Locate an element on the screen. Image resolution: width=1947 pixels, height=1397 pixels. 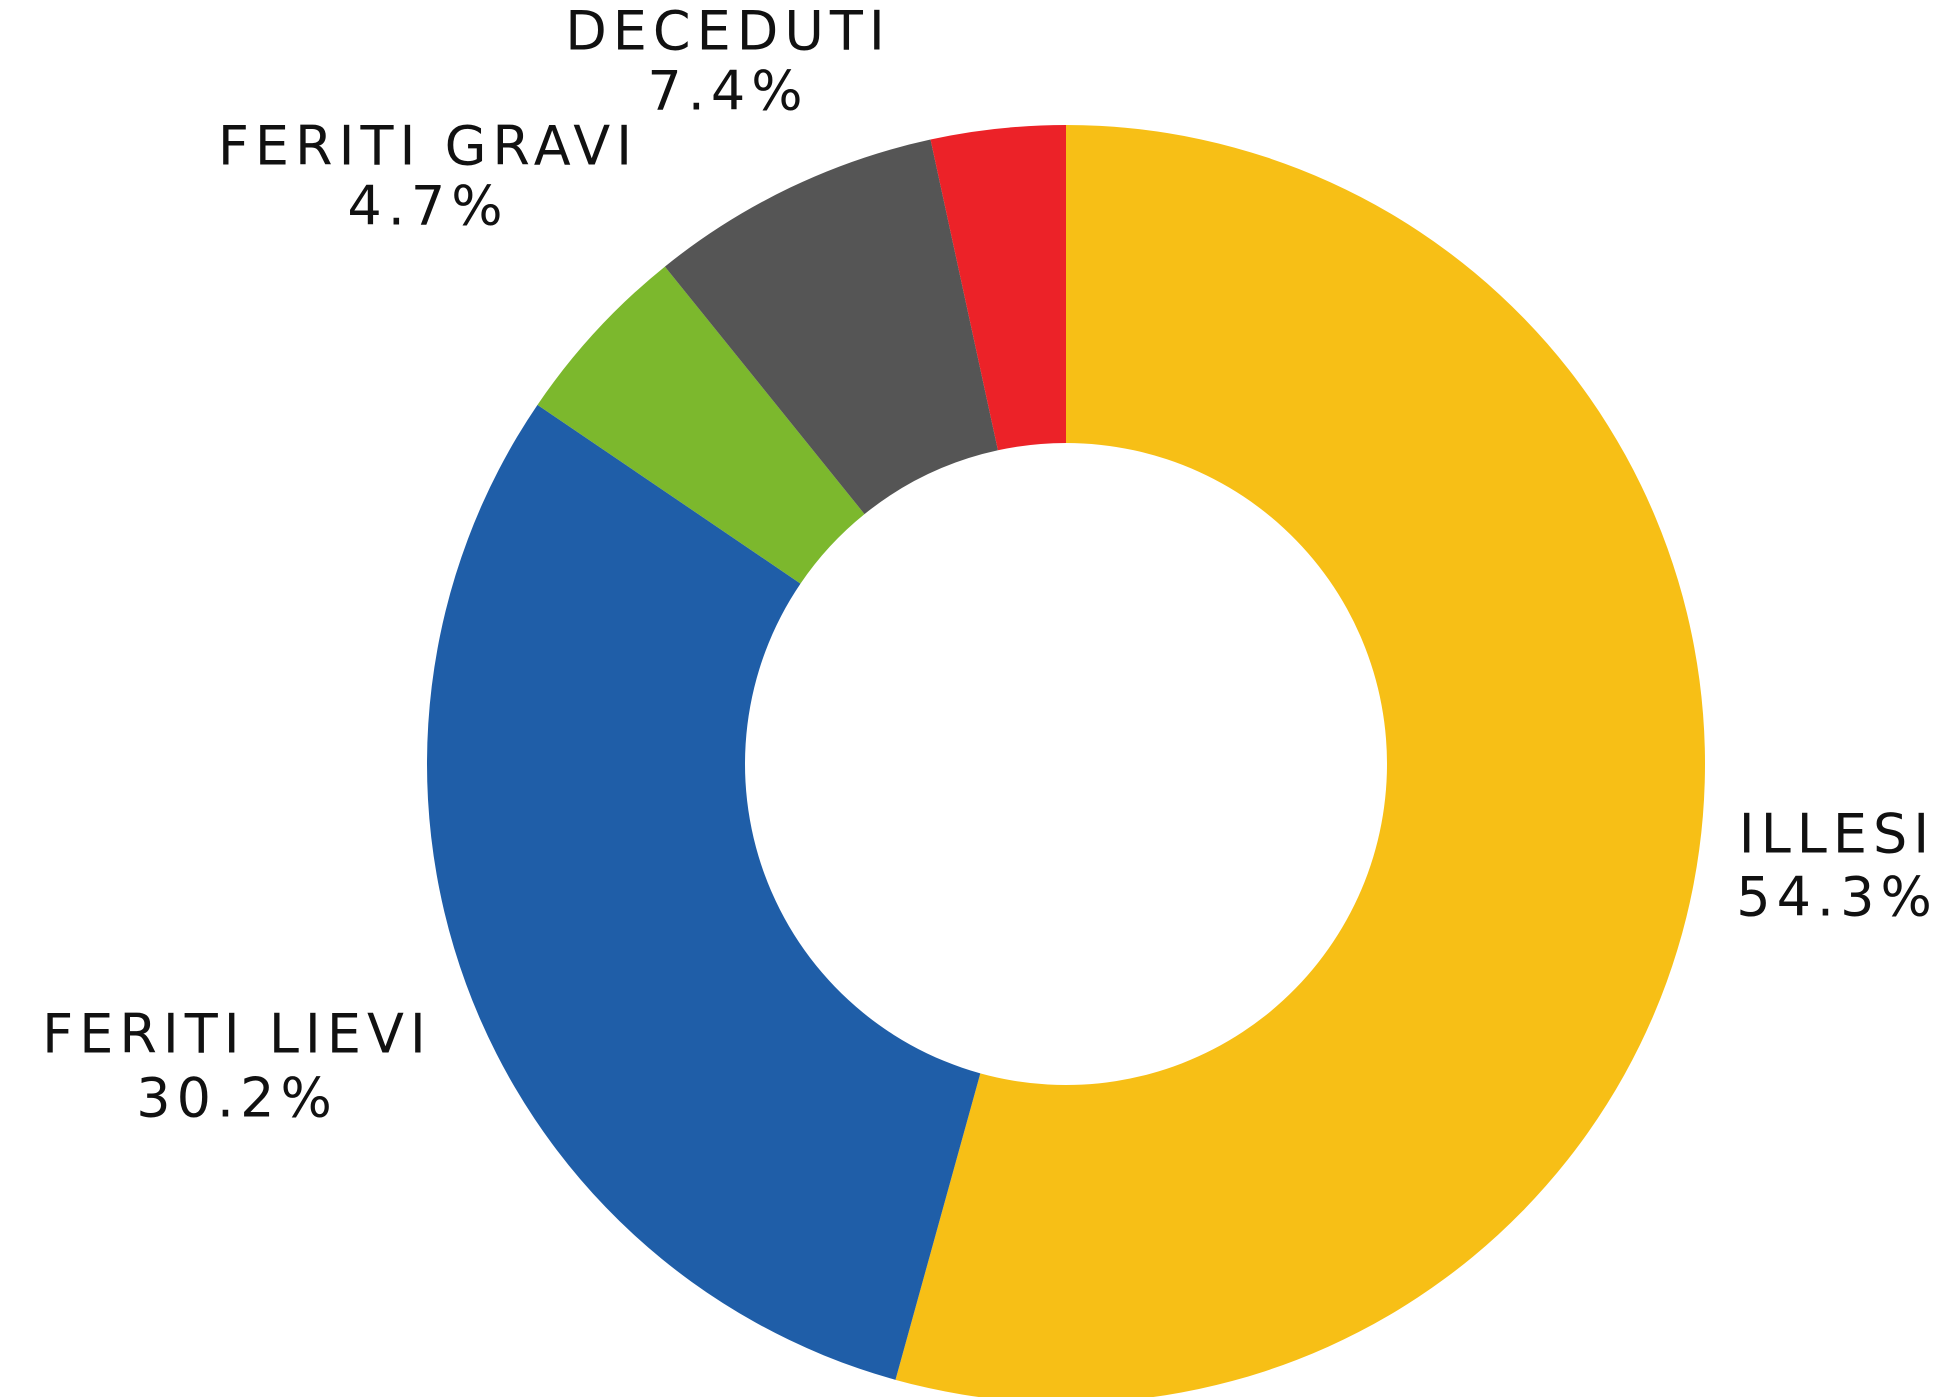
slice-value-label: 54.3% is located at coordinates (1837, 897).